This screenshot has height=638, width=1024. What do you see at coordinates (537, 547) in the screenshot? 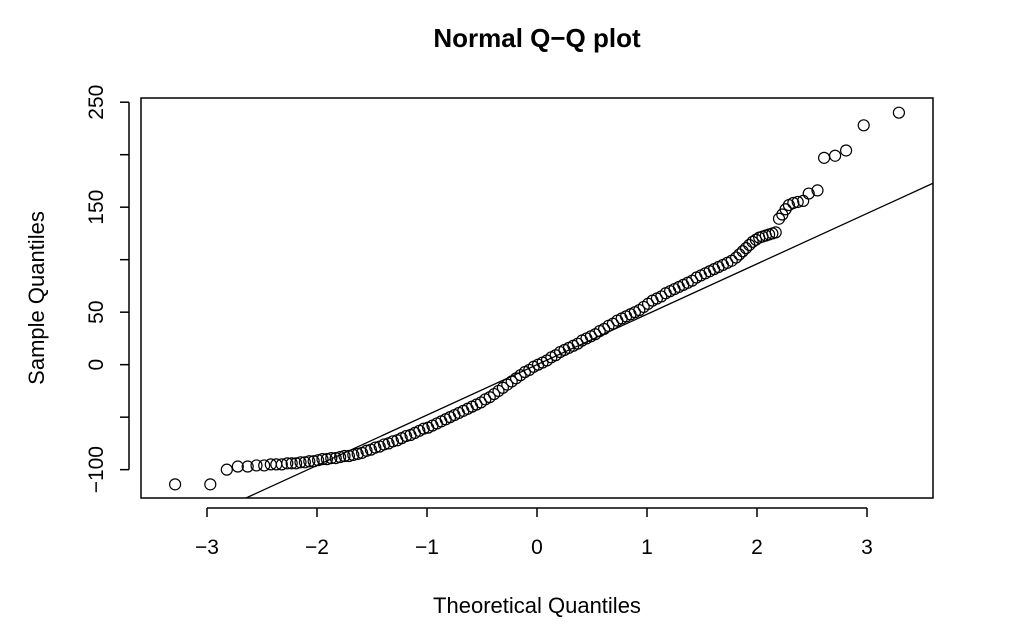
I see `x-tick-label: 0` at bounding box center [537, 547].